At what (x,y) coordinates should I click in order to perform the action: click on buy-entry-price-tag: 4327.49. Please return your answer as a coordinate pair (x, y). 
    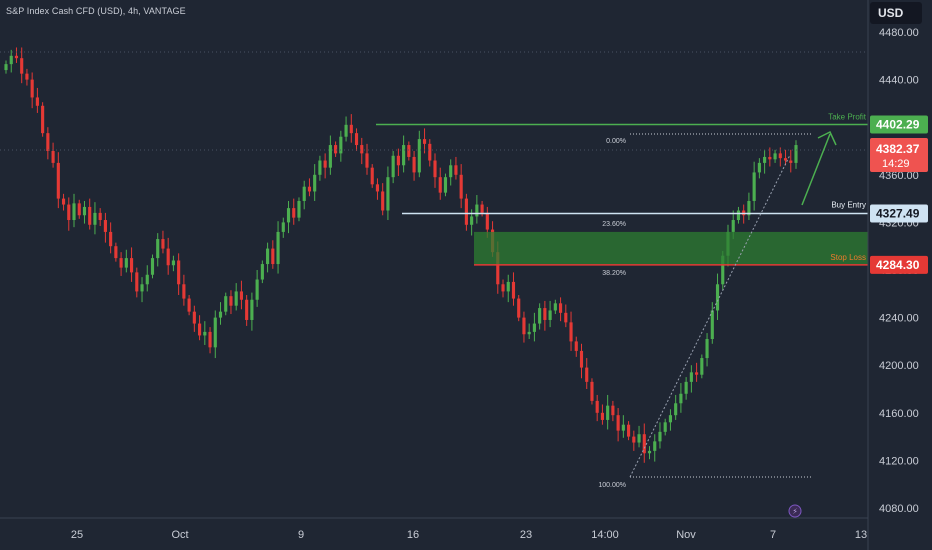
    Looking at the image, I should click on (898, 213).